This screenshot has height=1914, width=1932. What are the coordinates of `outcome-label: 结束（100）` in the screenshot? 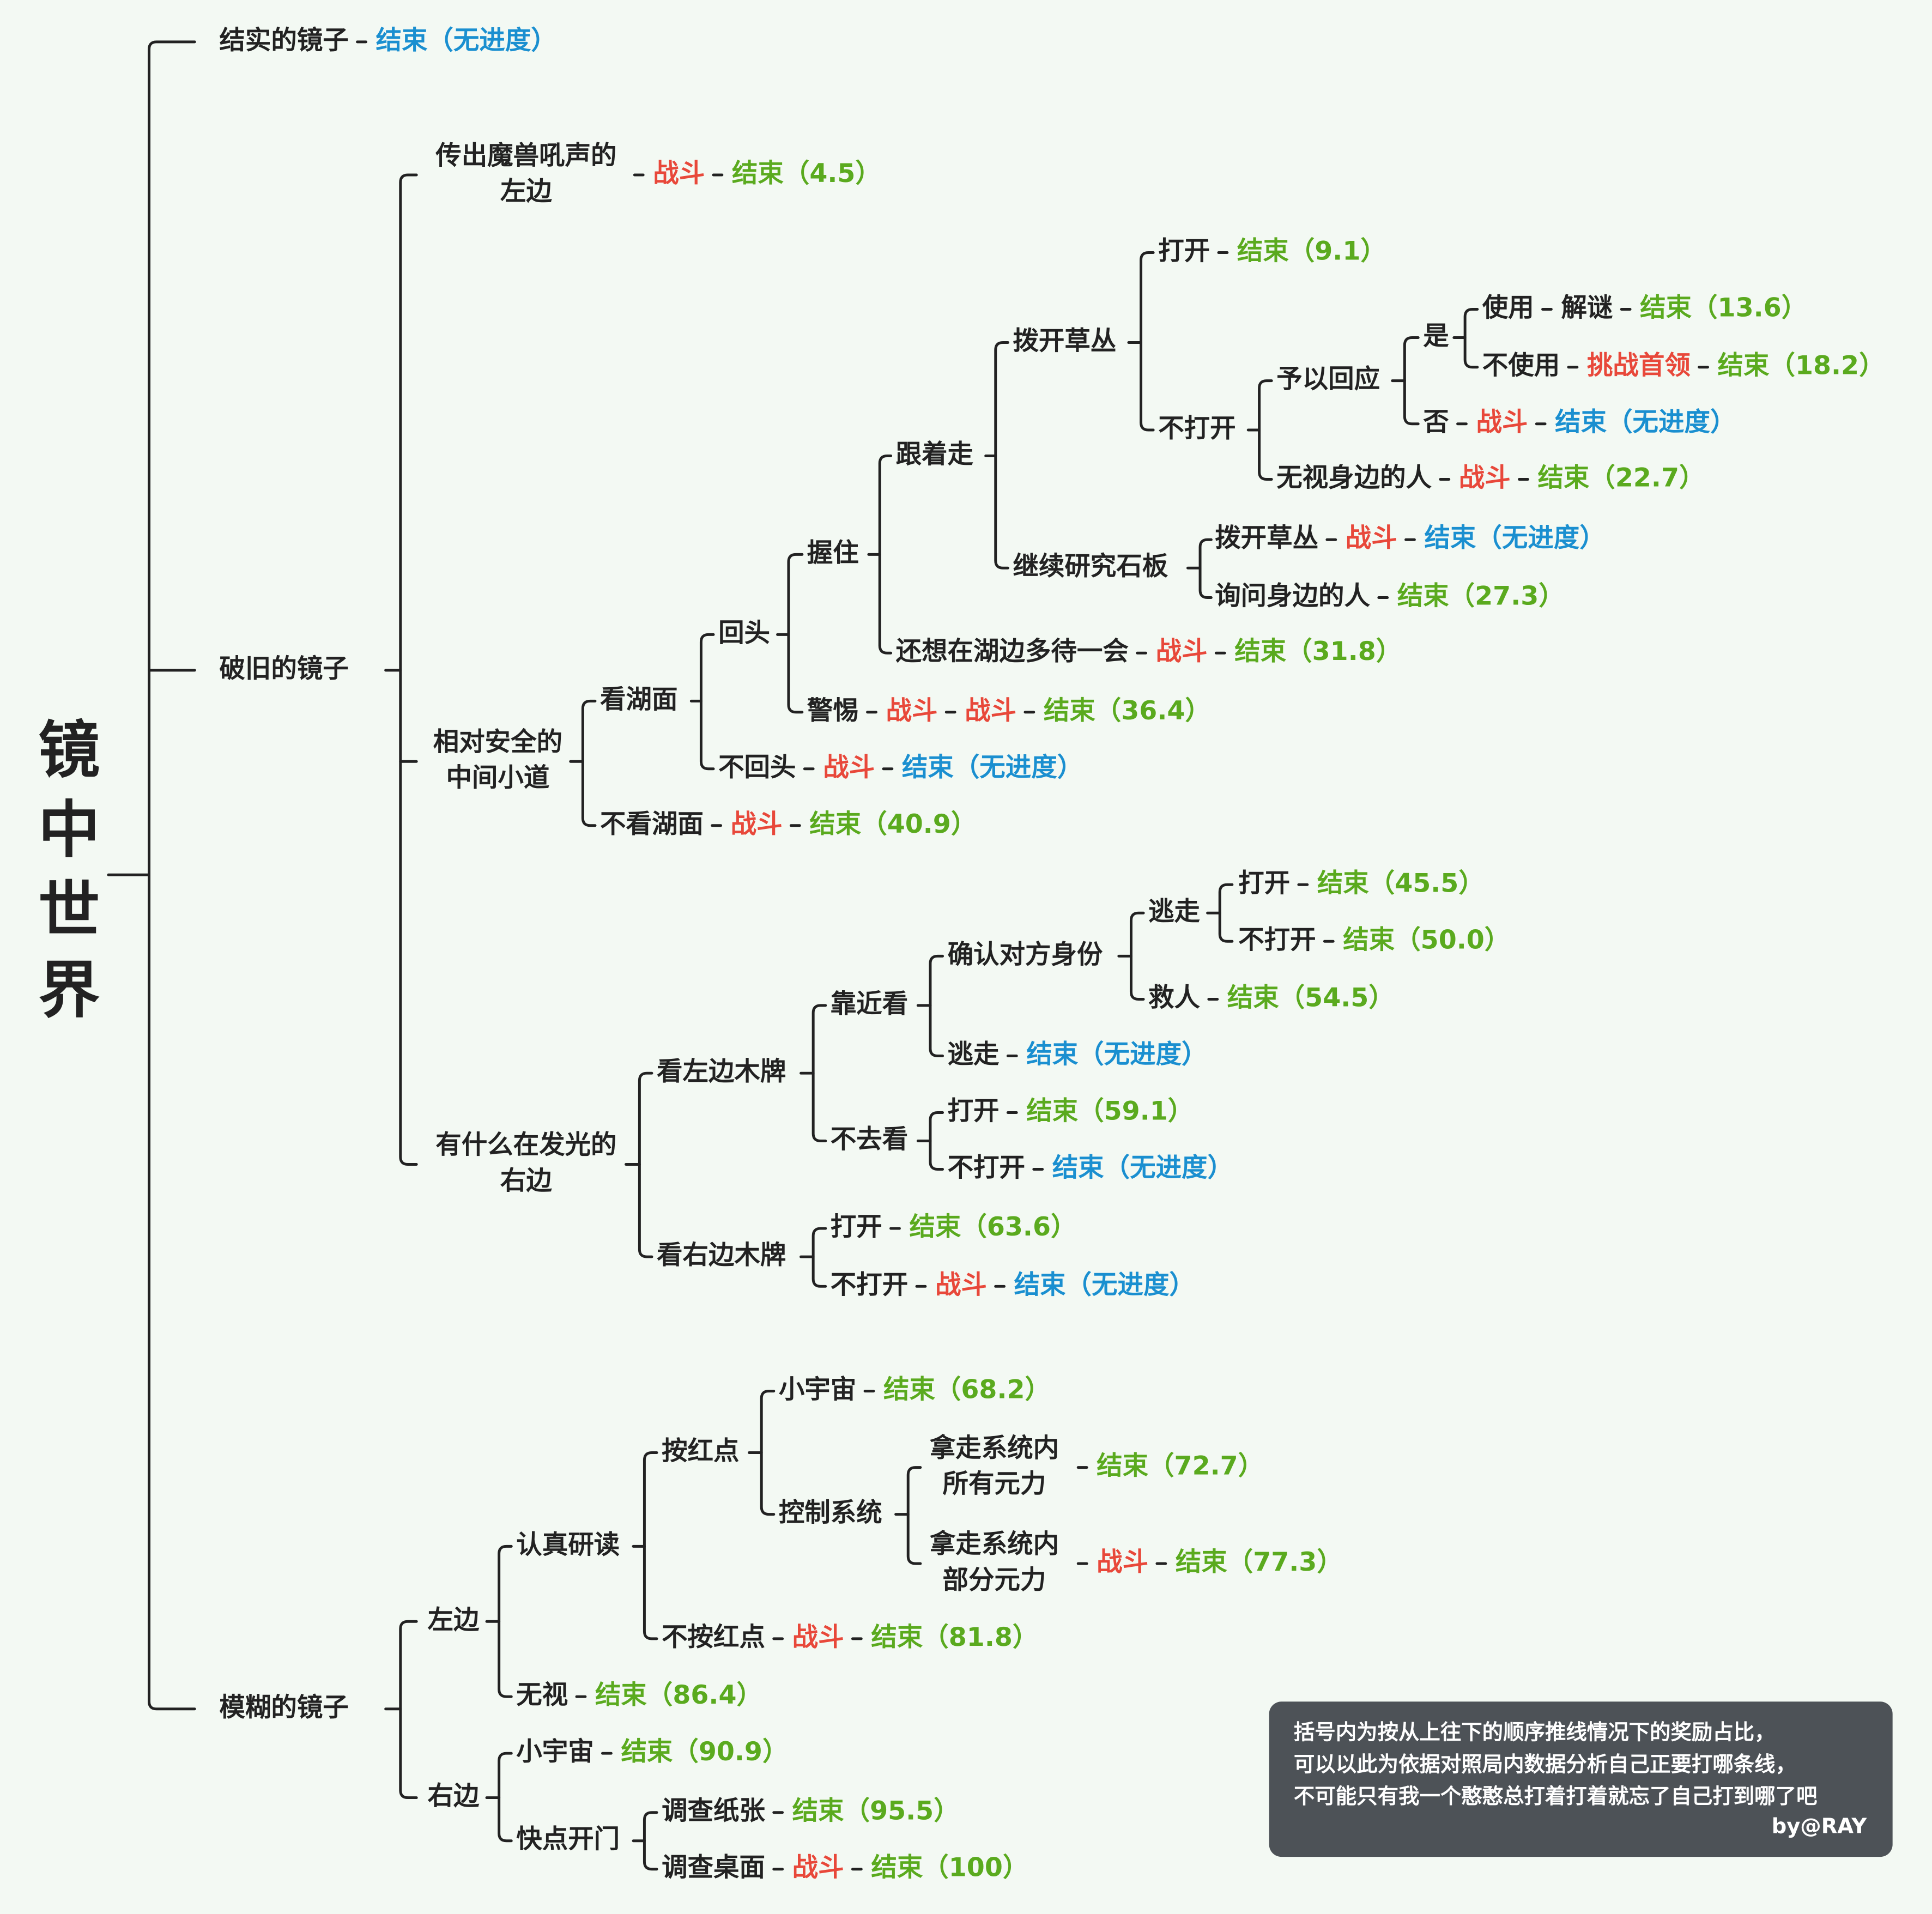 It's located at (949, 1868).